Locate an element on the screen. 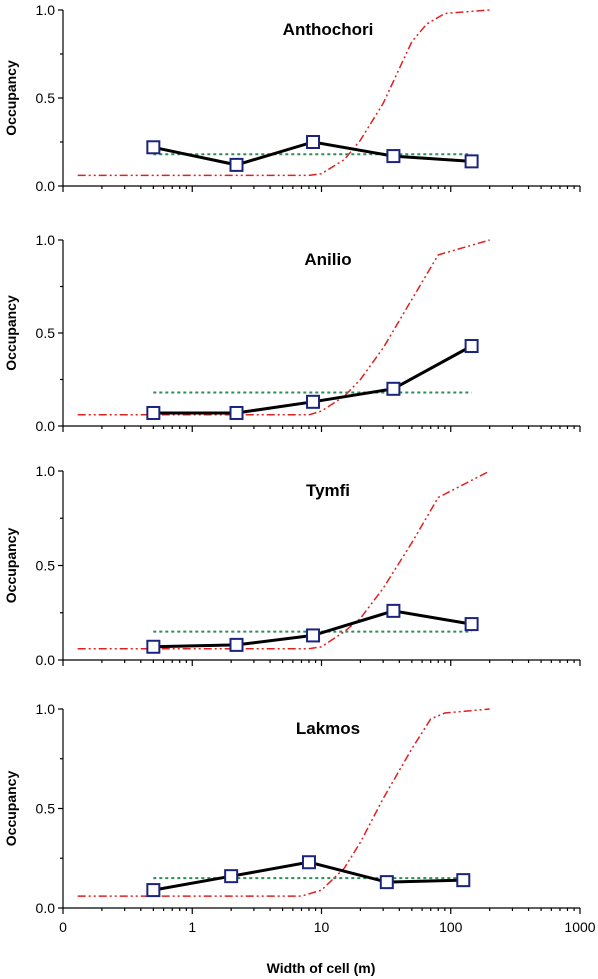 The height and width of the screenshot is (979, 598). x-tick-label: 1 is located at coordinates (192, 927).